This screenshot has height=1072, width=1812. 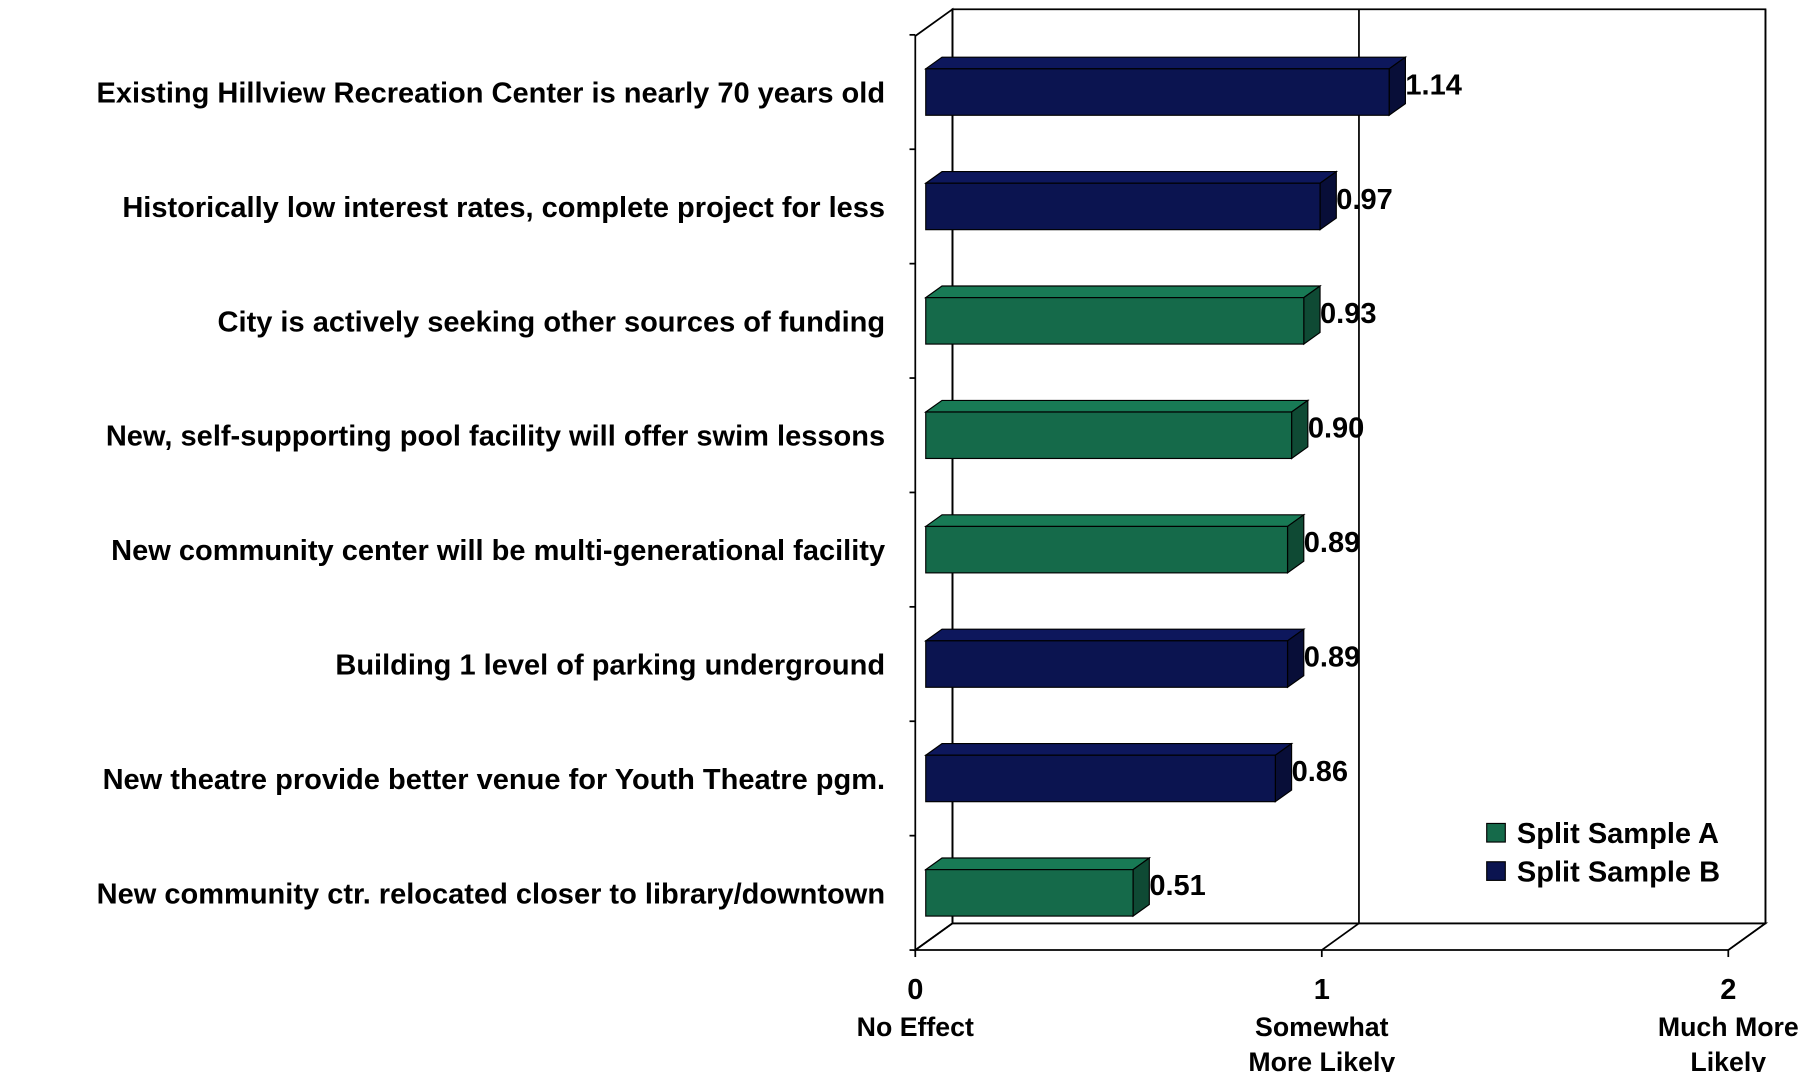 What do you see at coordinates (1320, 772) in the screenshot?
I see `value-label: 0.86` at bounding box center [1320, 772].